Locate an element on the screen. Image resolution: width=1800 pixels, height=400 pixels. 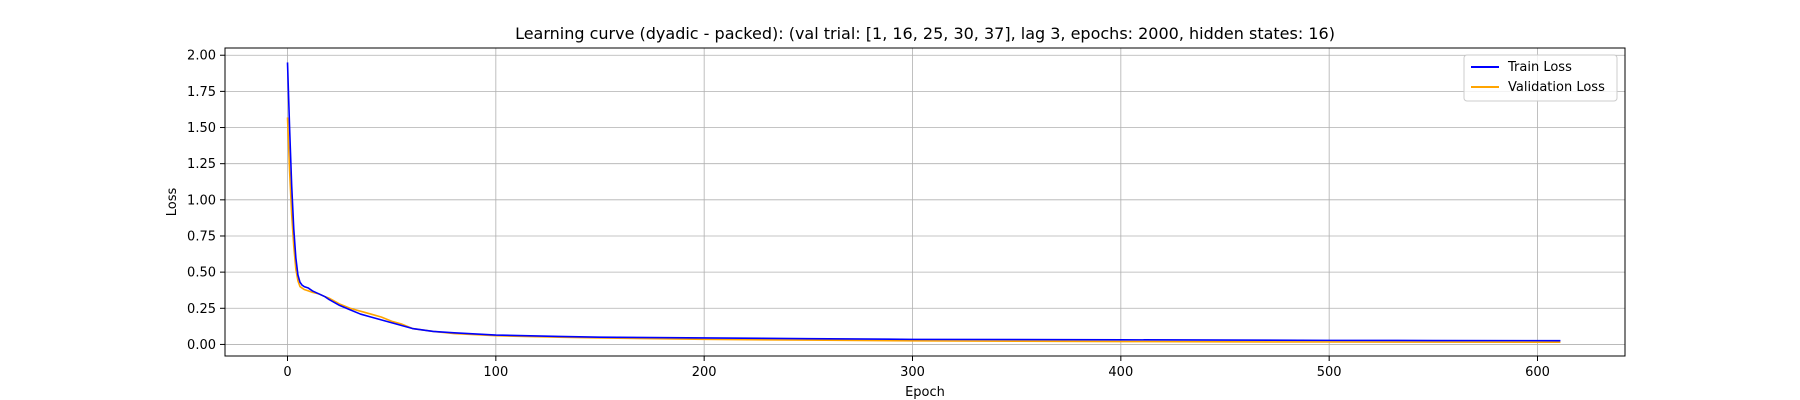
x-tick-label: 200 is located at coordinates (704, 372).